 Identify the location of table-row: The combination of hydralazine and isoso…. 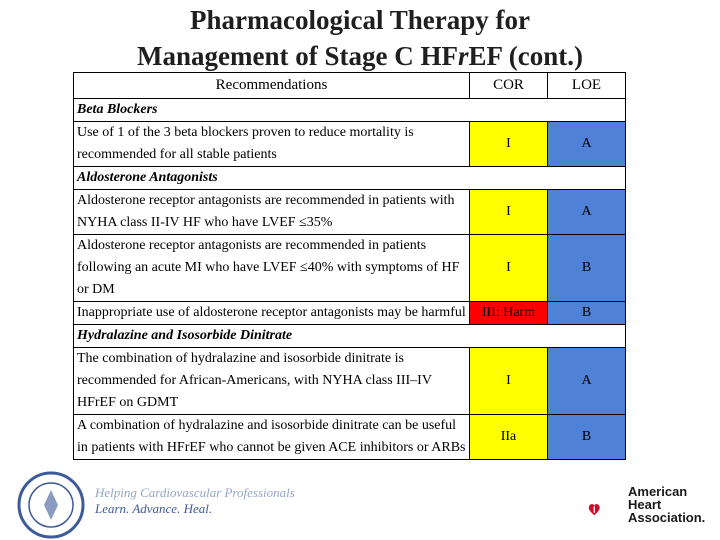
(349, 381).